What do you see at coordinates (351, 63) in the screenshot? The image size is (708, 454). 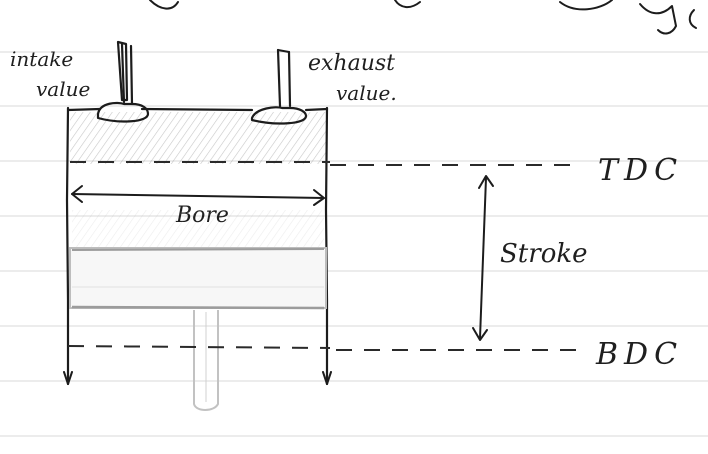 I see `exhaust-label-line1: exhaust` at bounding box center [351, 63].